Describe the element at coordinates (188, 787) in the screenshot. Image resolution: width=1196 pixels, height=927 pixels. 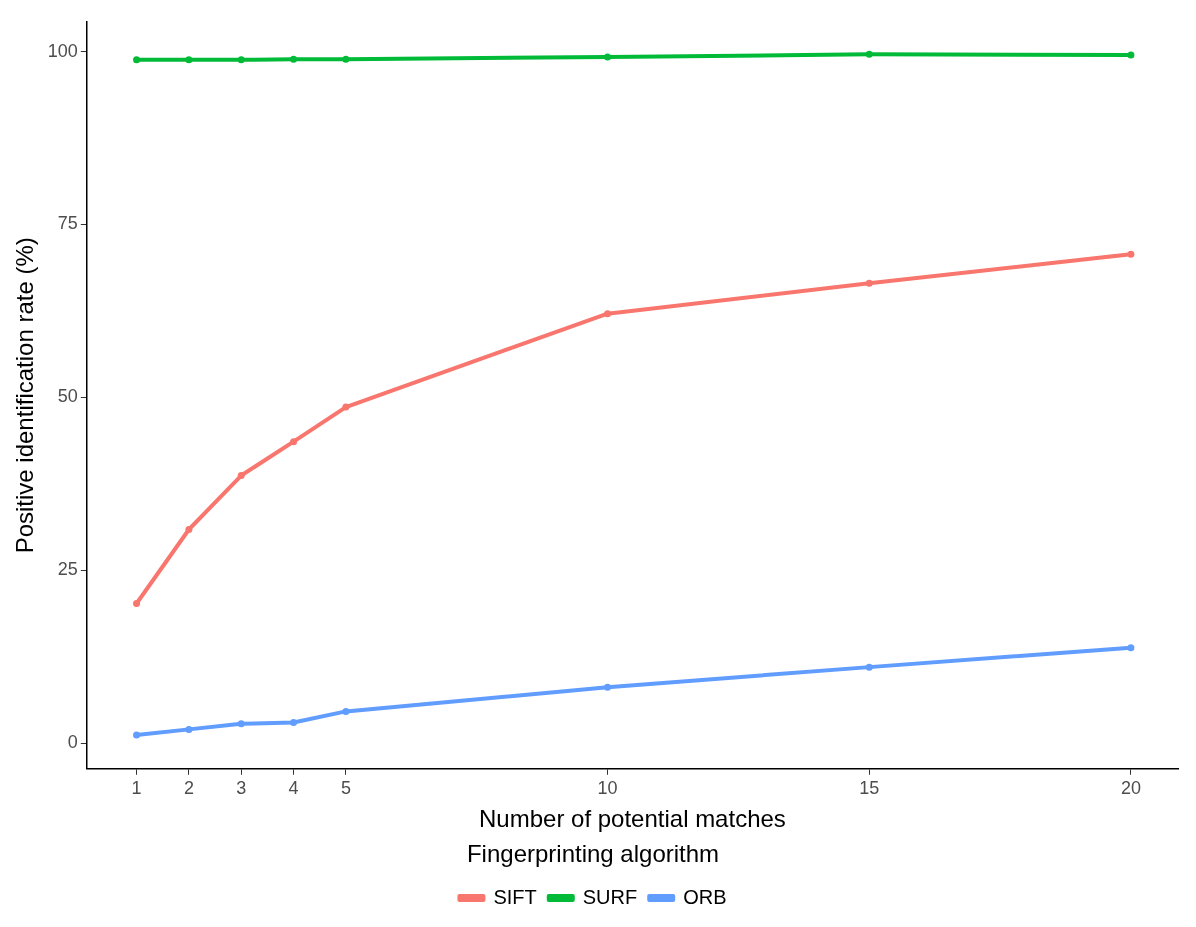
I see `x-tick-label: 2` at that location.